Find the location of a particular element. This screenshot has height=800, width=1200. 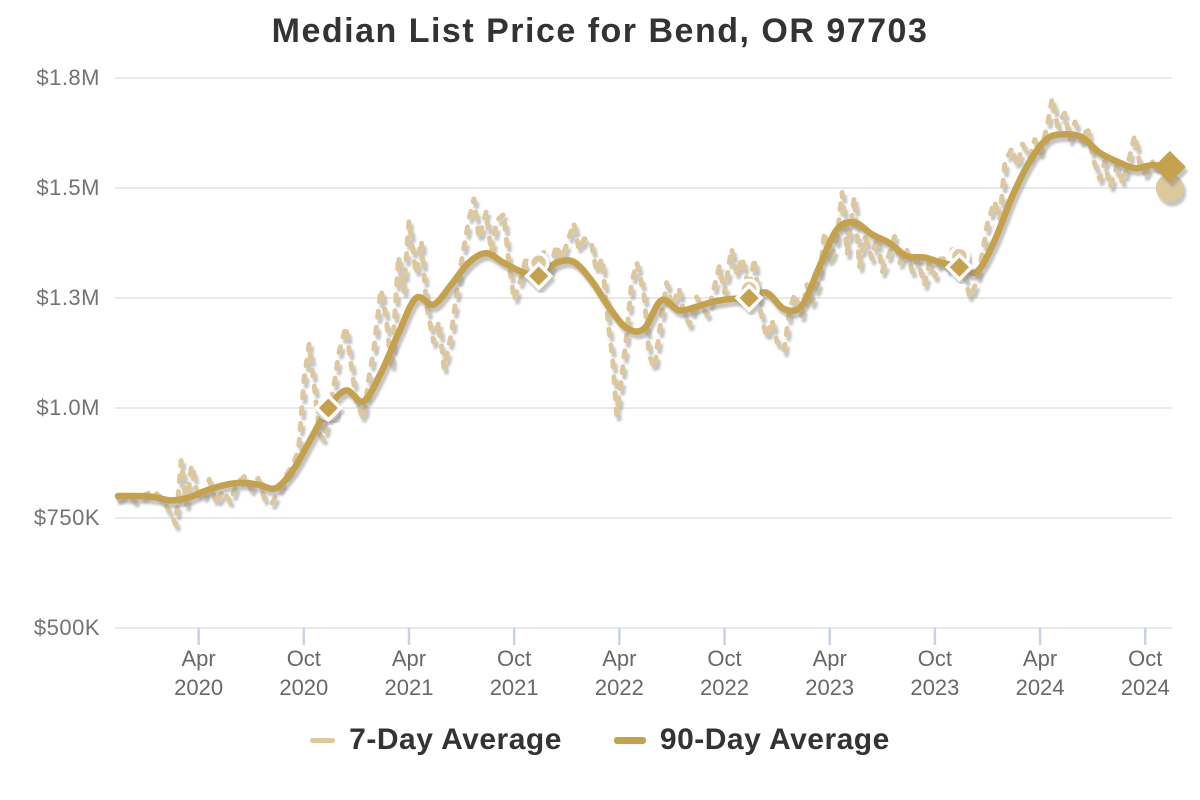

marker-circle-7day is located at coordinates (1169, 188).